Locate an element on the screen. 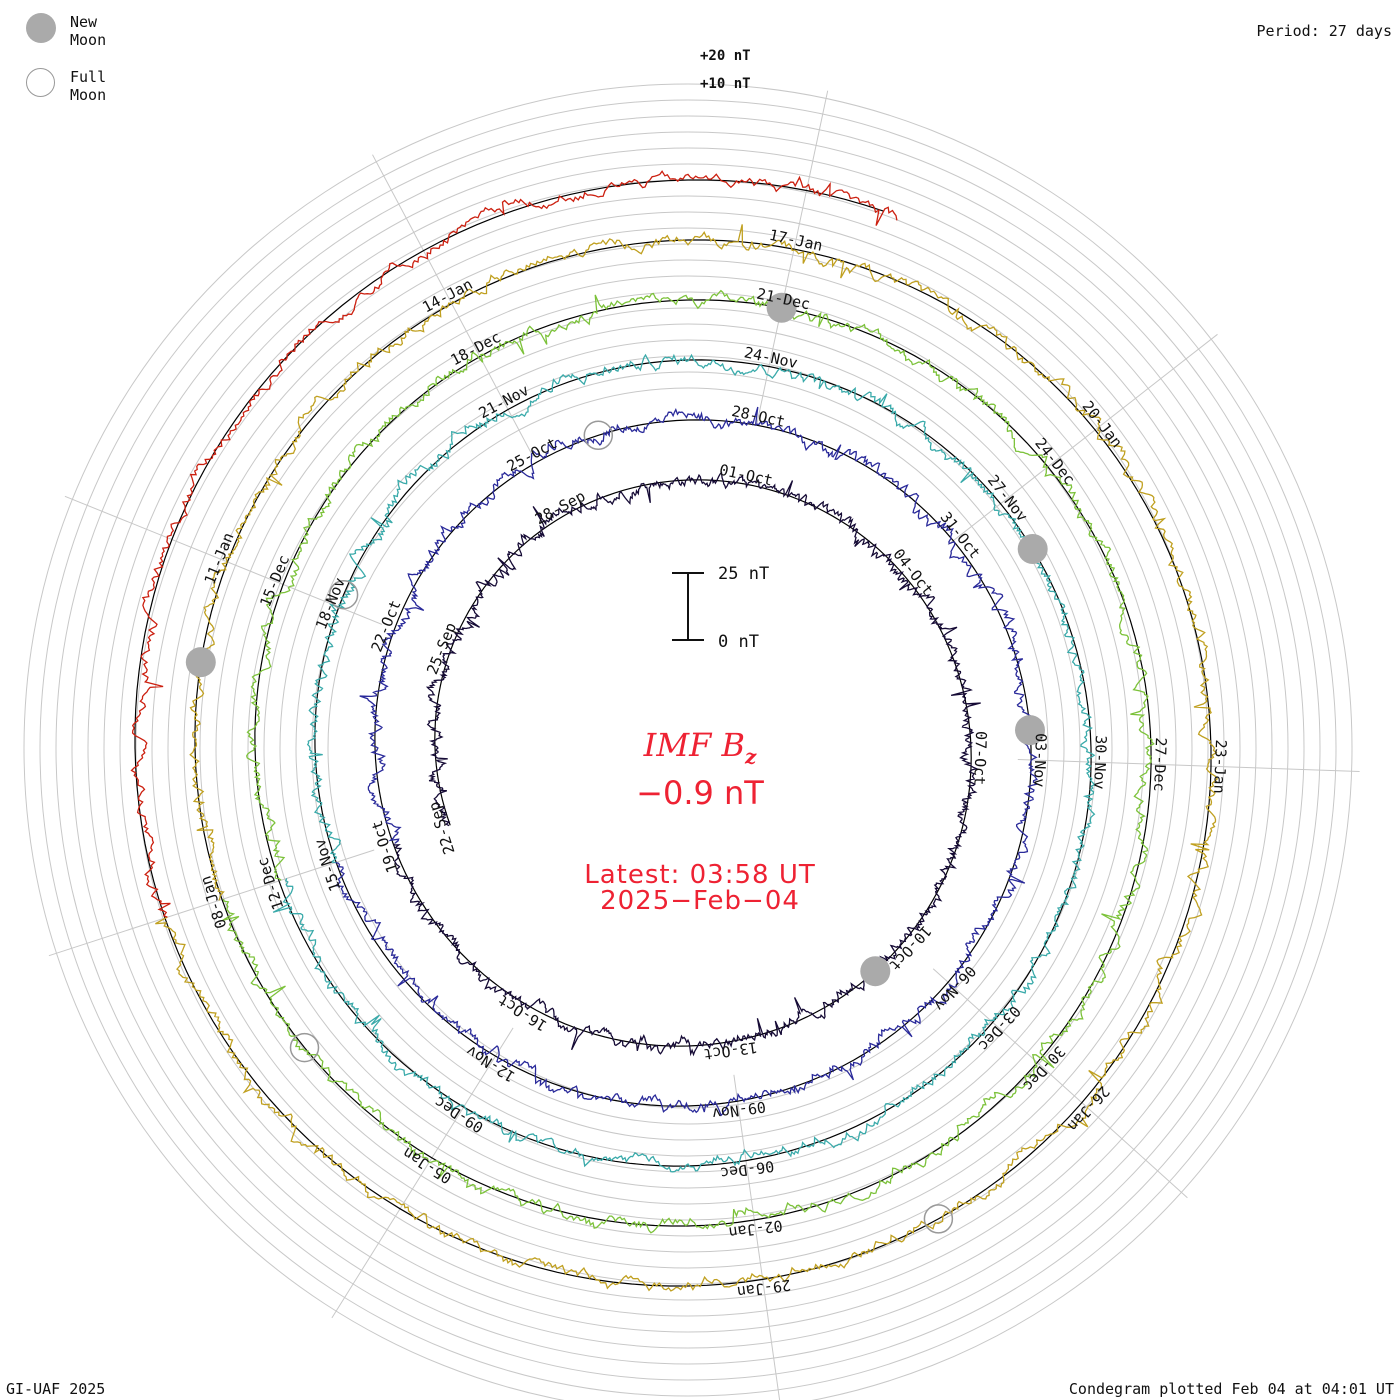 The image size is (1400, 1400). date-label: 24-Dec is located at coordinates (1055, 461).